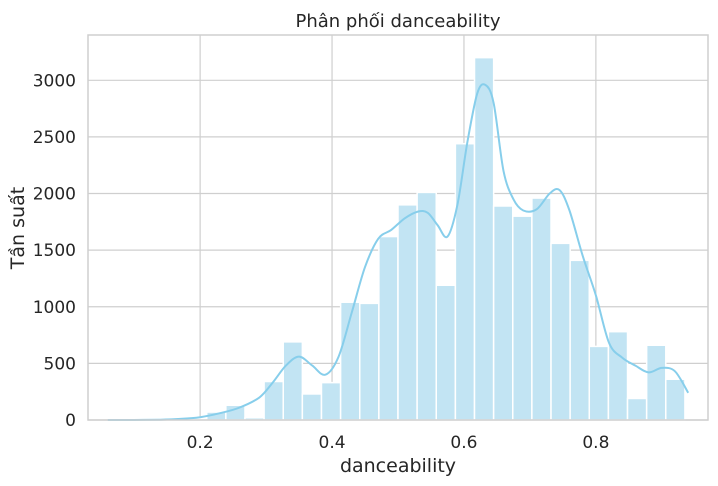  I want to click on y-axis-label: Tần suất, so click(18, 228).